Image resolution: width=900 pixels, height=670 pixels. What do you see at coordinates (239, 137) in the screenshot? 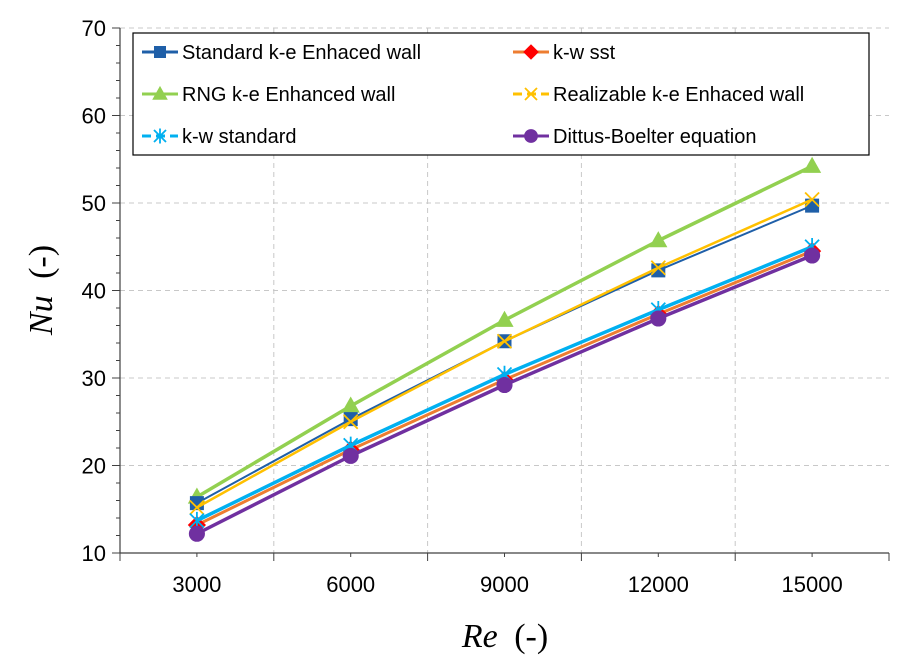
I see `legend-label: k-w standard` at bounding box center [239, 137].